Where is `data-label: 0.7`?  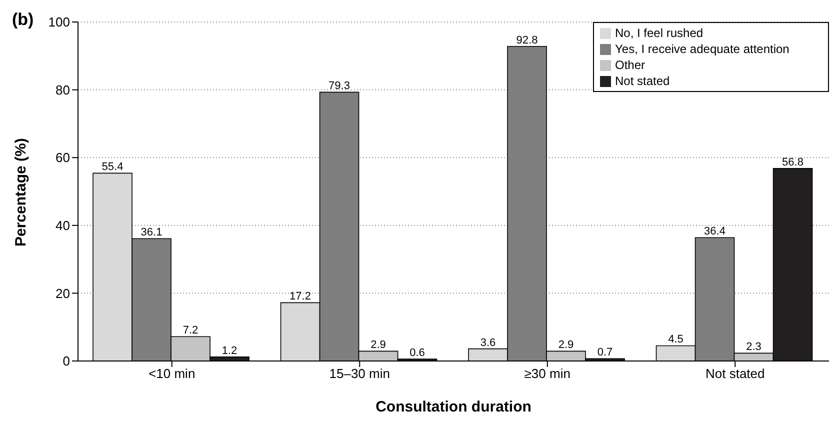 data-label: 0.7 is located at coordinates (605, 352).